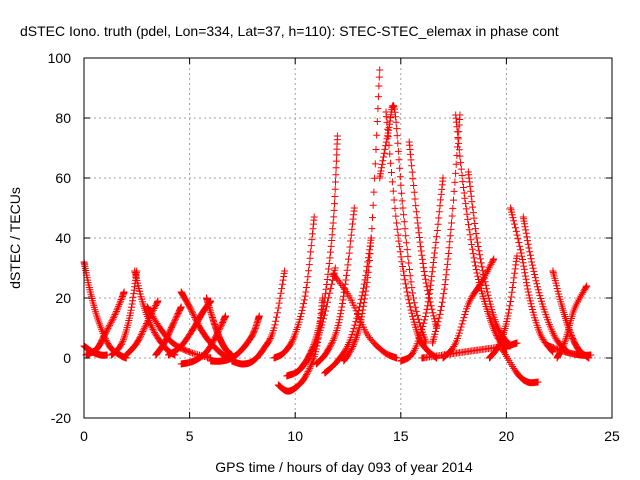 The image size is (640, 480). Describe the element at coordinates (63, 298) in the screenshot. I see `y-tick-label: 20` at that location.